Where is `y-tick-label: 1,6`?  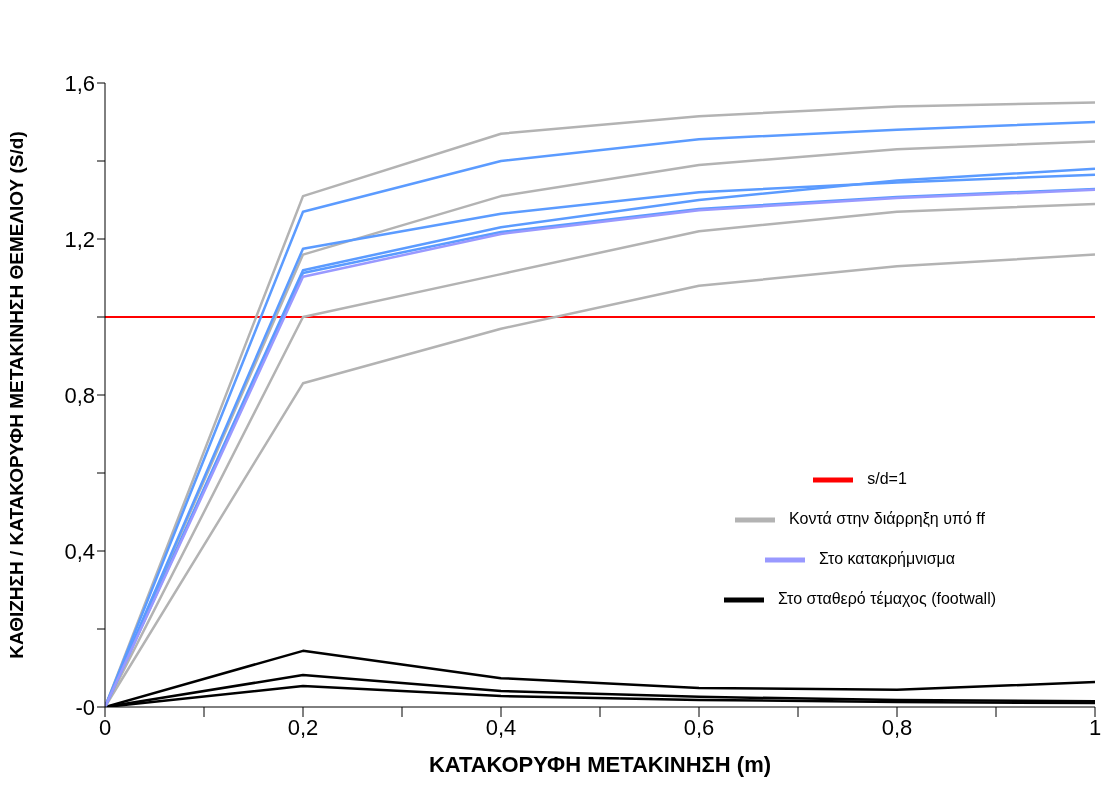 y-tick-label: 1,6 is located at coordinates (79, 83).